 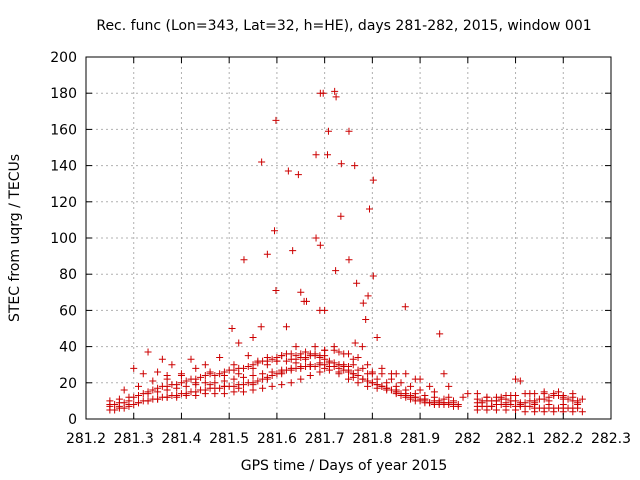 I want to click on y-tick-label: 160, so click(x=63, y=130).